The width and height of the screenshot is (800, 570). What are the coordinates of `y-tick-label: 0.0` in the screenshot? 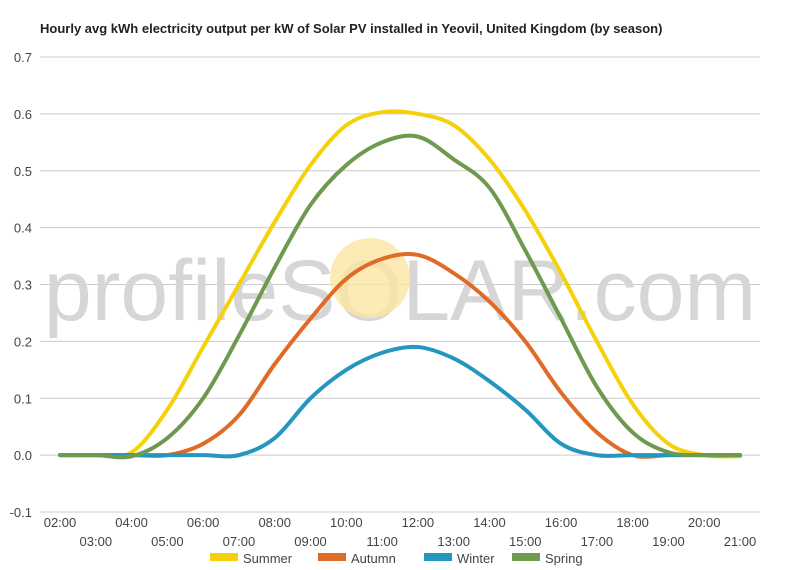 It's located at (23, 455).